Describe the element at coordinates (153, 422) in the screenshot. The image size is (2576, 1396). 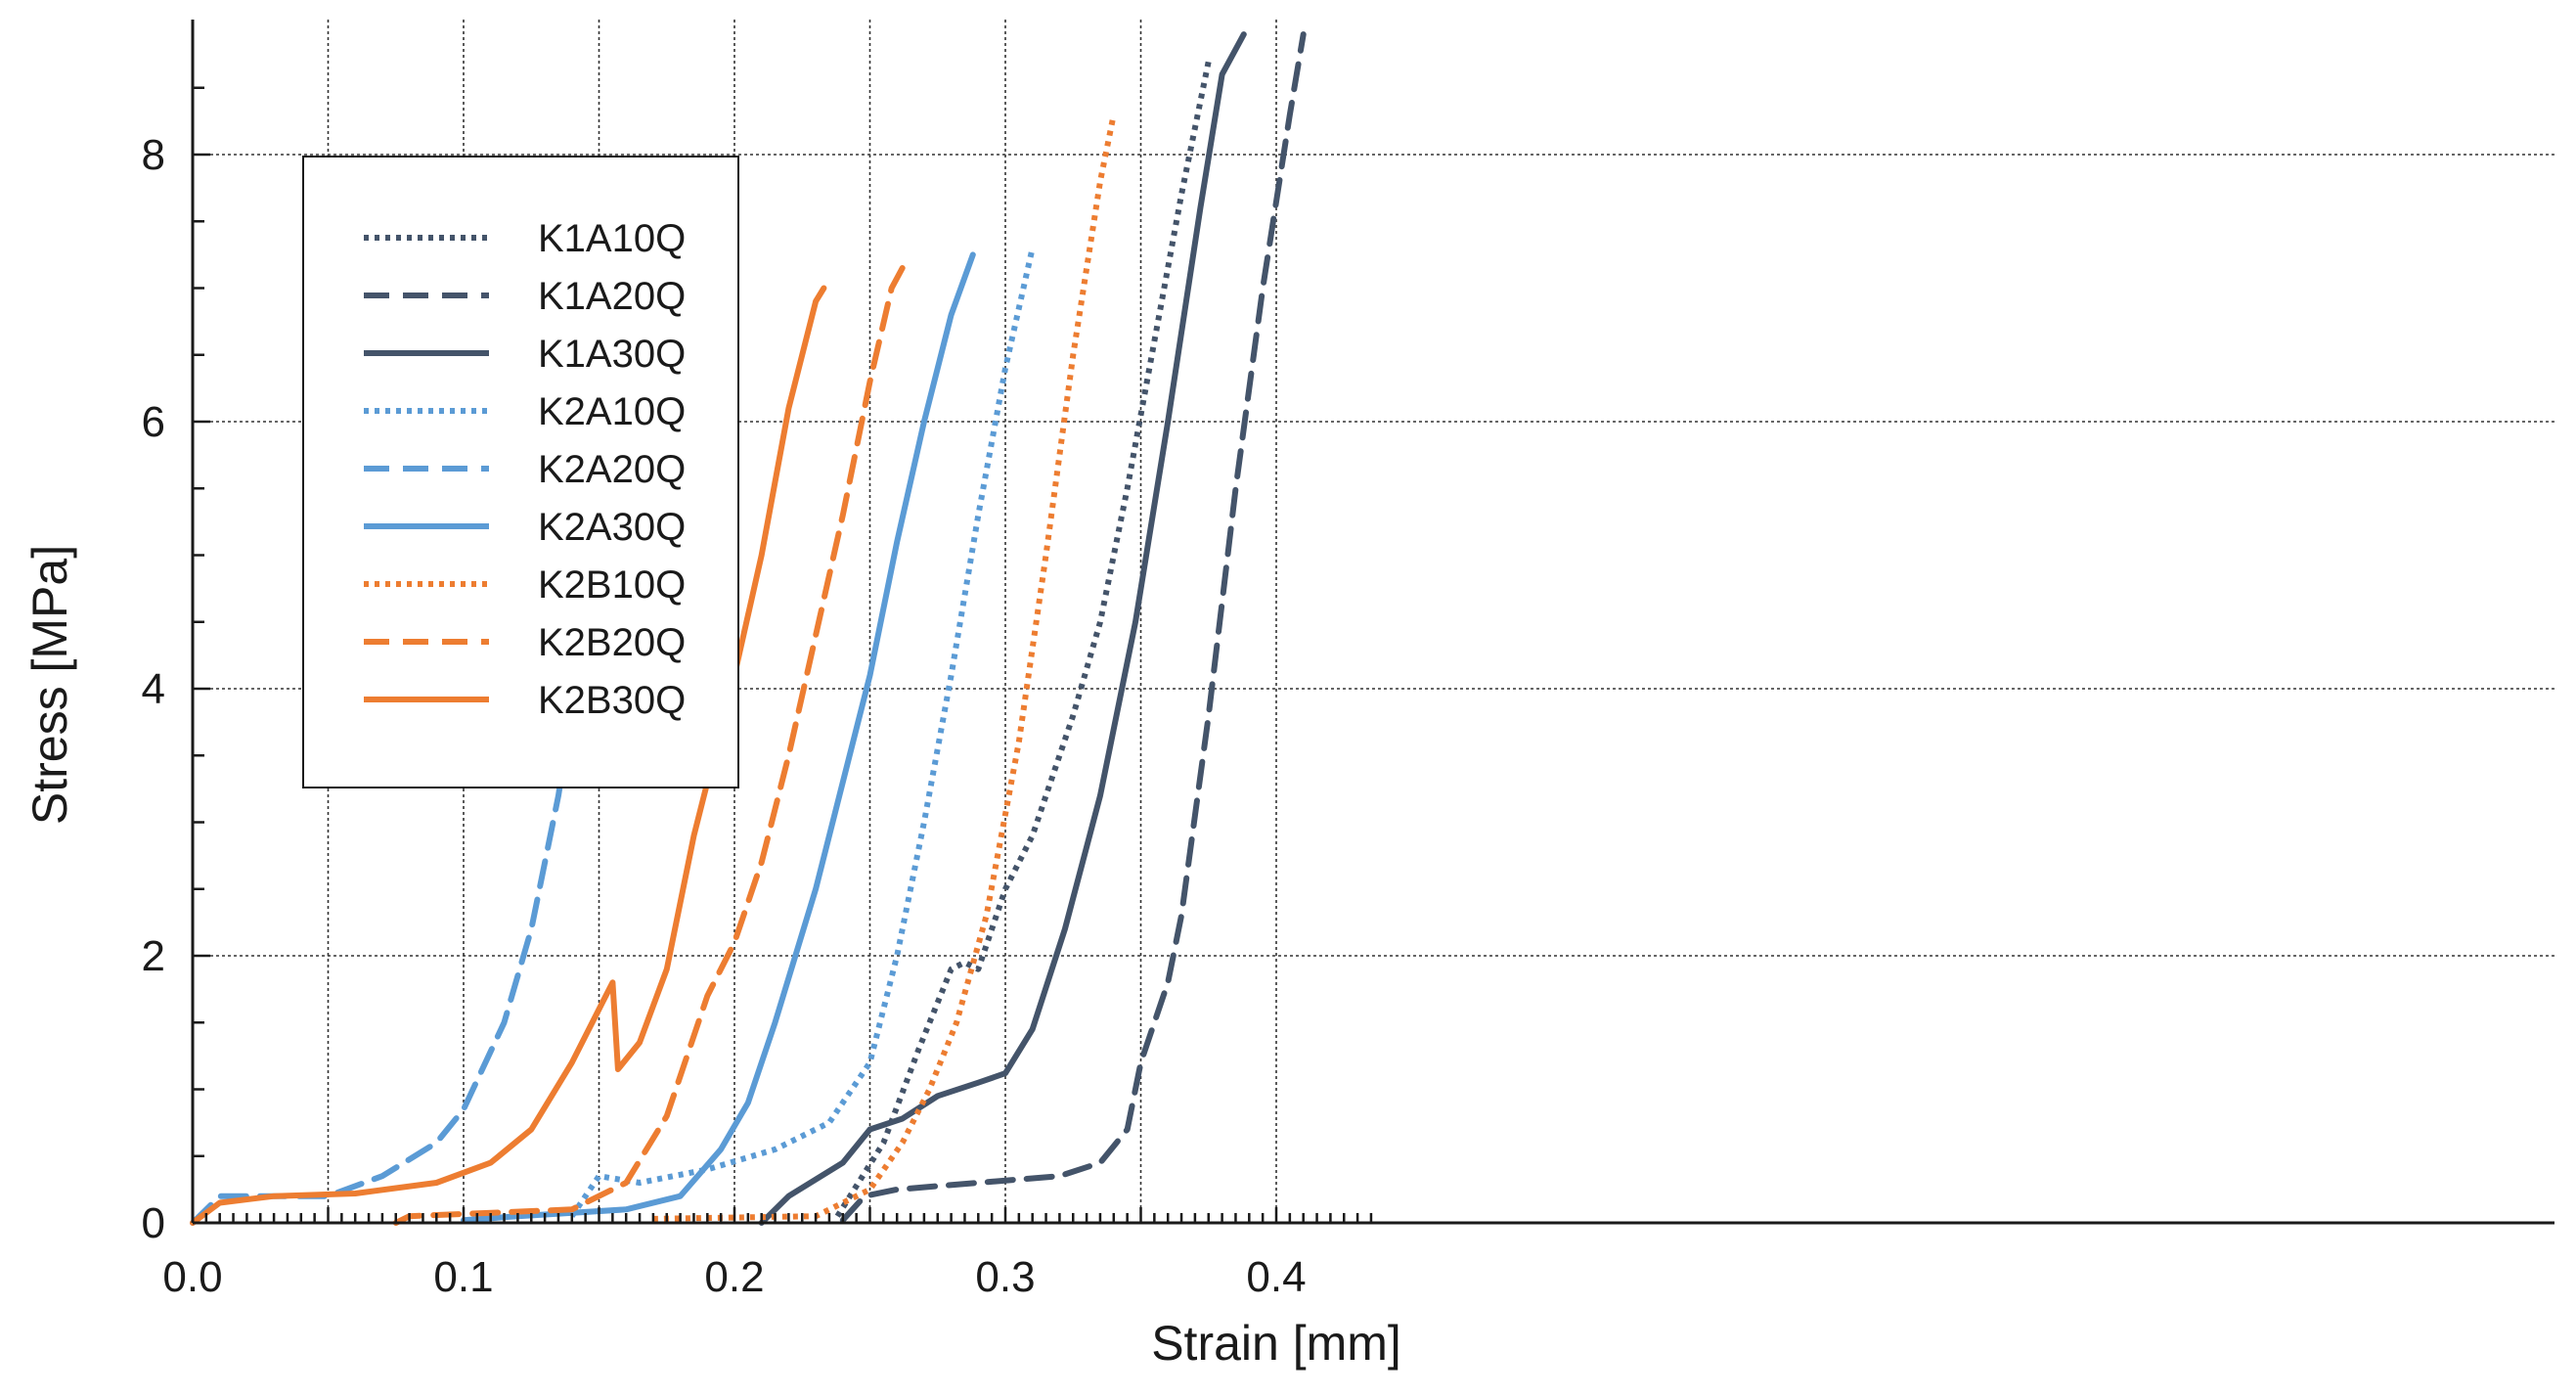
I see `y-tick-label: 6` at that location.